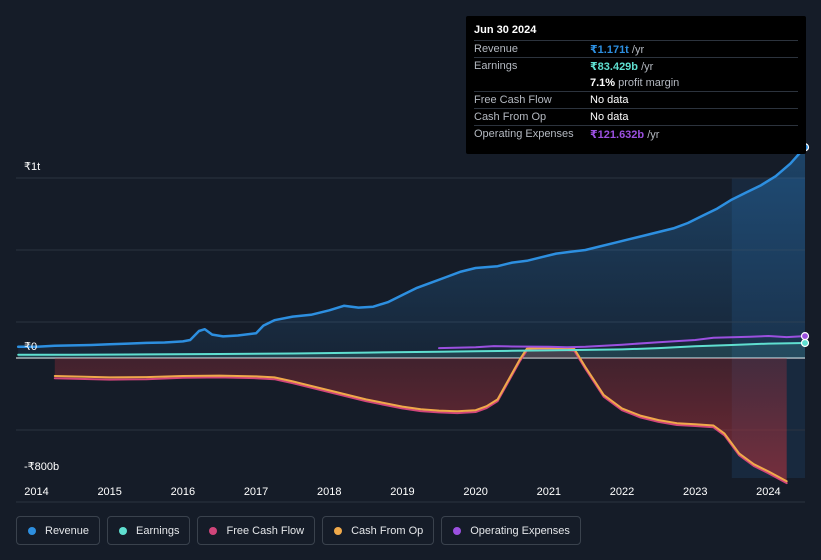 Image resolution: width=821 pixels, height=560 pixels. I want to click on tooltip-label: Earnings, so click(496, 66).